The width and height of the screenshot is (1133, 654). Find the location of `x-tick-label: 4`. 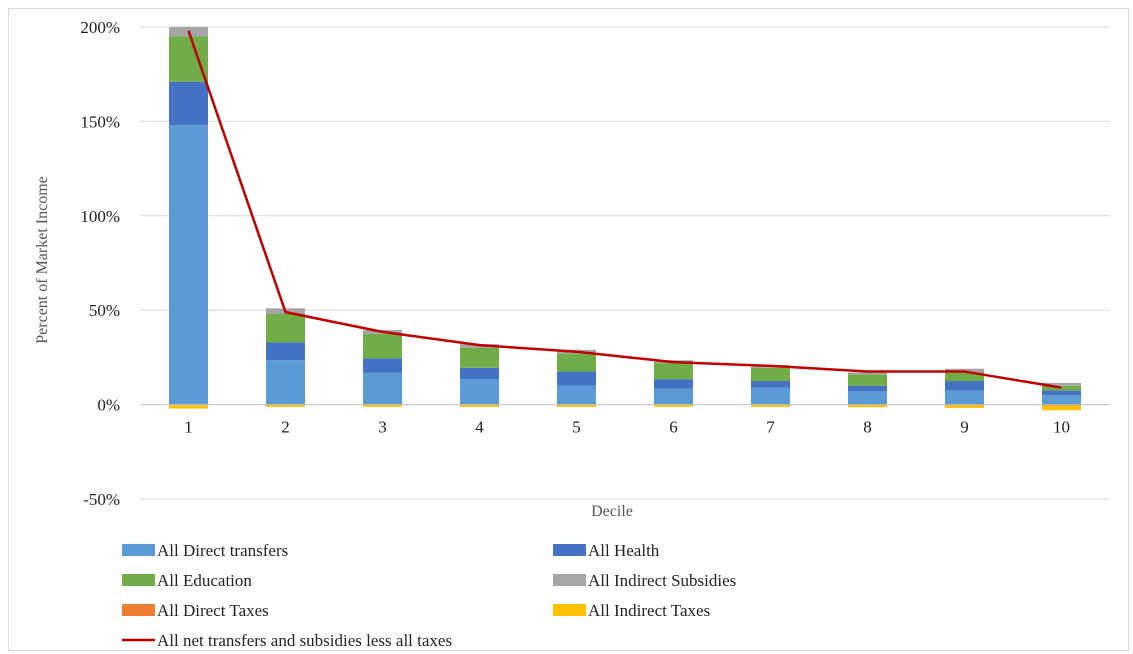

x-tick-label: 4 is located at coordinates (479, 427).